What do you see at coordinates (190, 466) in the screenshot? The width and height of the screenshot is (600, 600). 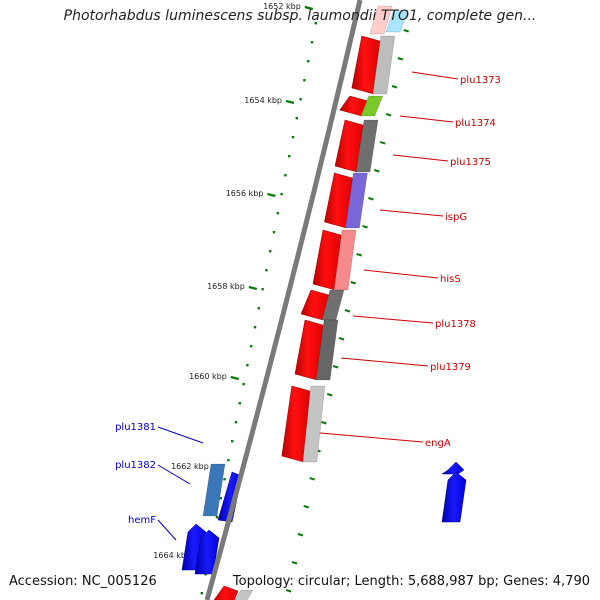 I see `ruler-label: 1662 kbp` at bounding box center [190, 466].